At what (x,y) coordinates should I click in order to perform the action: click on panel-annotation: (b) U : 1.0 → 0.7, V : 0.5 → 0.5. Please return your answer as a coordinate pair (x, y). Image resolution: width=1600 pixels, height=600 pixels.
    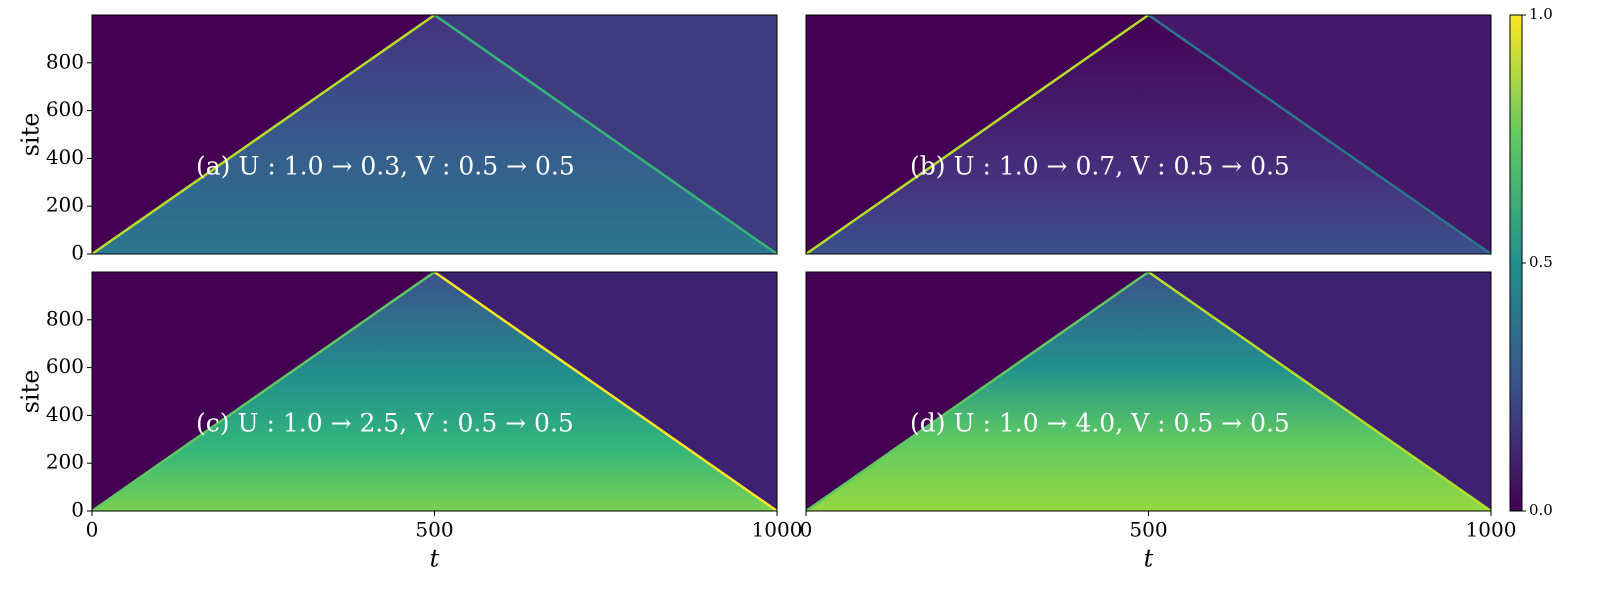
    Looking at the image, I should click on (1100, 166).